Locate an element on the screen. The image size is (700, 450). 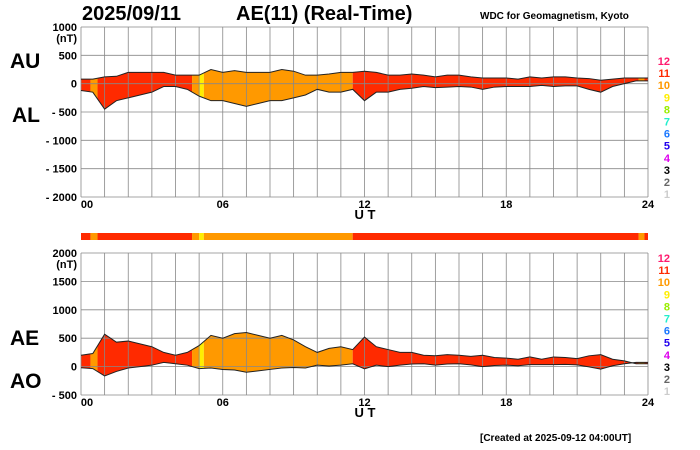
source-label: WDC for Geomagnetism, Kyoto is located at coordinates (554, 16).